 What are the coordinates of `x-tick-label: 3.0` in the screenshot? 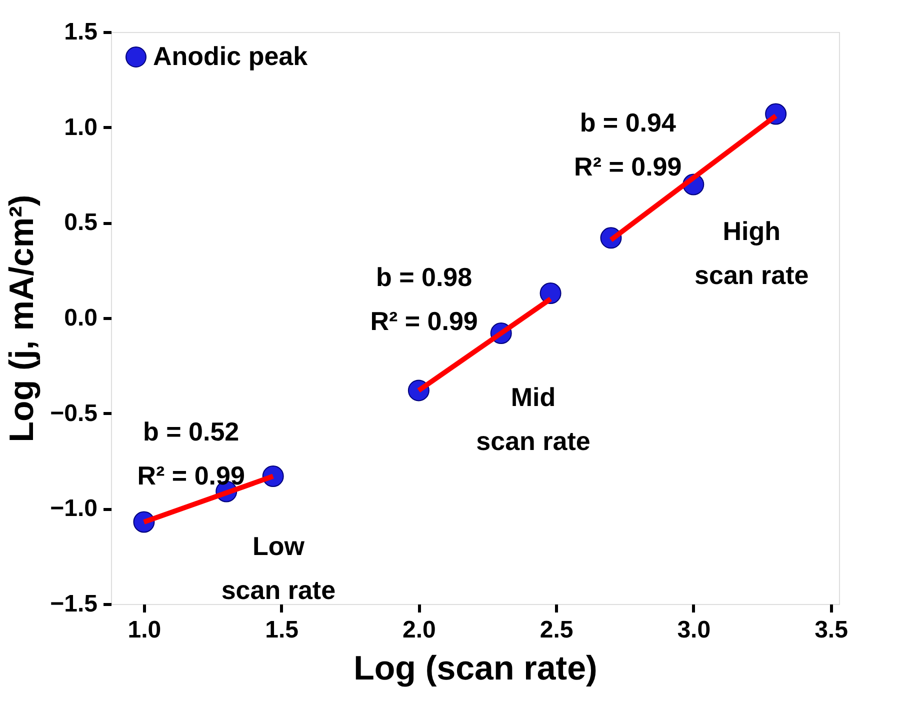 It's located at (694, 630).